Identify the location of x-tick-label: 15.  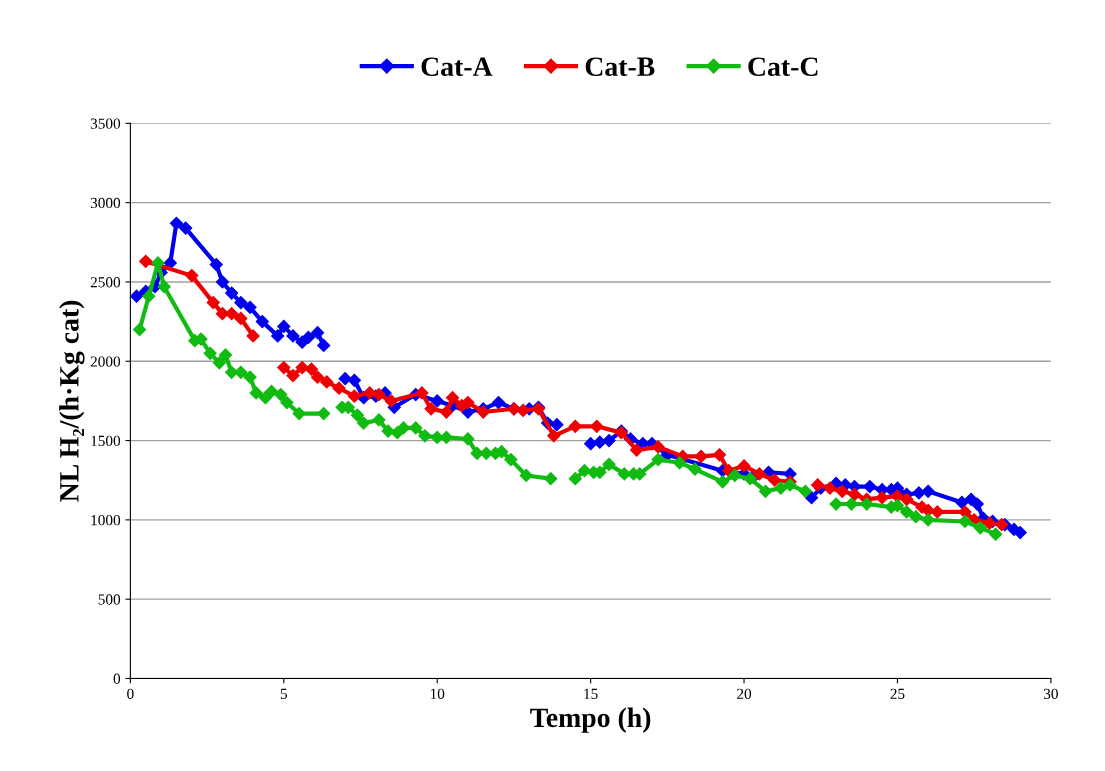
(591, 693).